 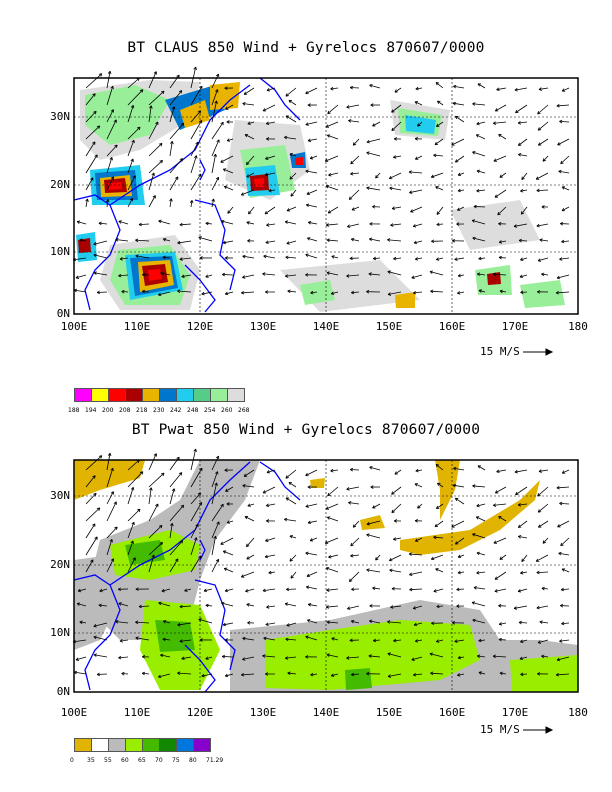 What do you see at coordinates (108, 410) in the screenshot?
I see `legend-label: 200` at bounding box center [108, 410].